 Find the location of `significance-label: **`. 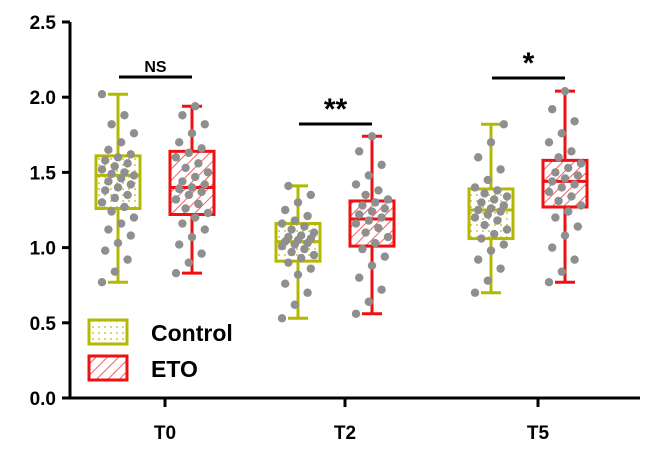

significance-label: ** is located at coordinates (336, 109).